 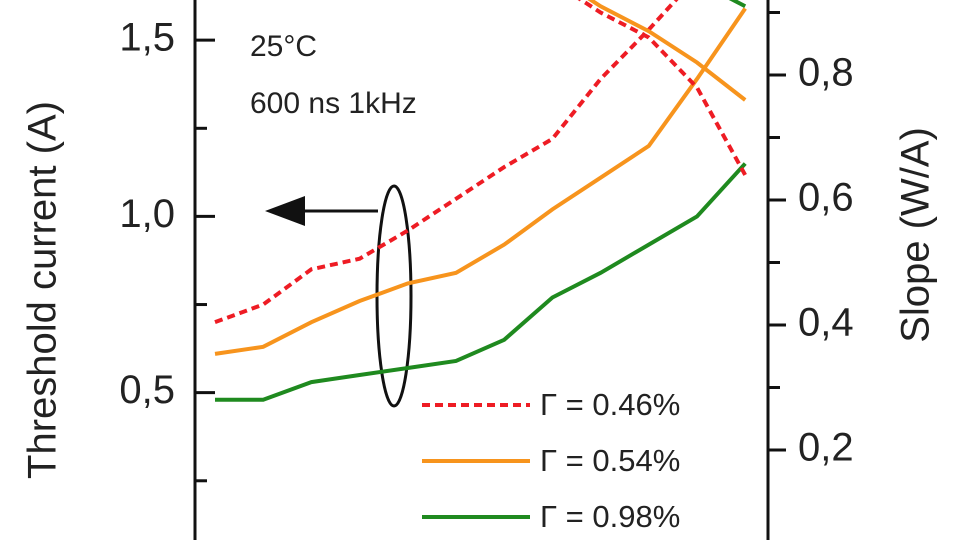 What do you see at coordinates (610, 460) in the screenshot?
I see `legend-label: Γ = 0.54%` at bounding box center [610, 460].